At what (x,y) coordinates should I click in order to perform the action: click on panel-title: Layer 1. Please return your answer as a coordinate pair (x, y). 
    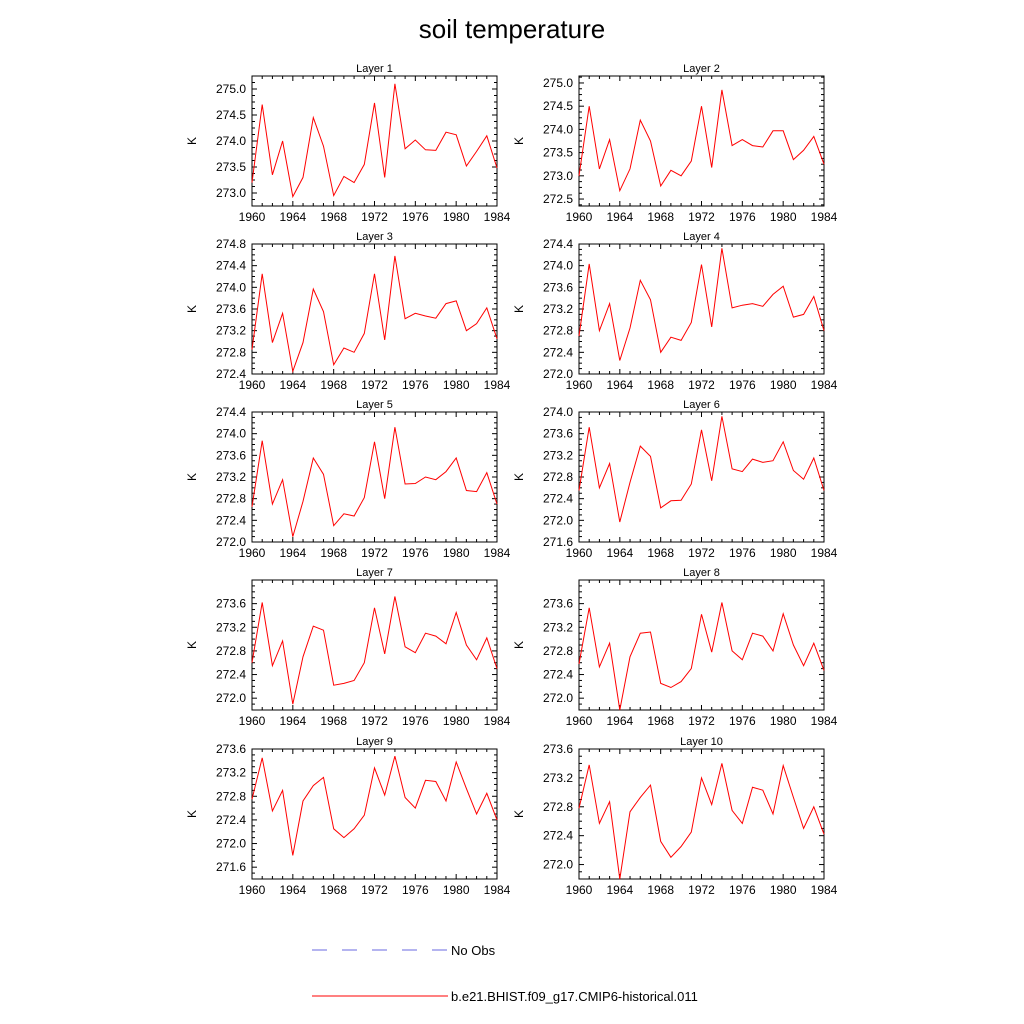
    Looking at the image, I should click on (374, 69).